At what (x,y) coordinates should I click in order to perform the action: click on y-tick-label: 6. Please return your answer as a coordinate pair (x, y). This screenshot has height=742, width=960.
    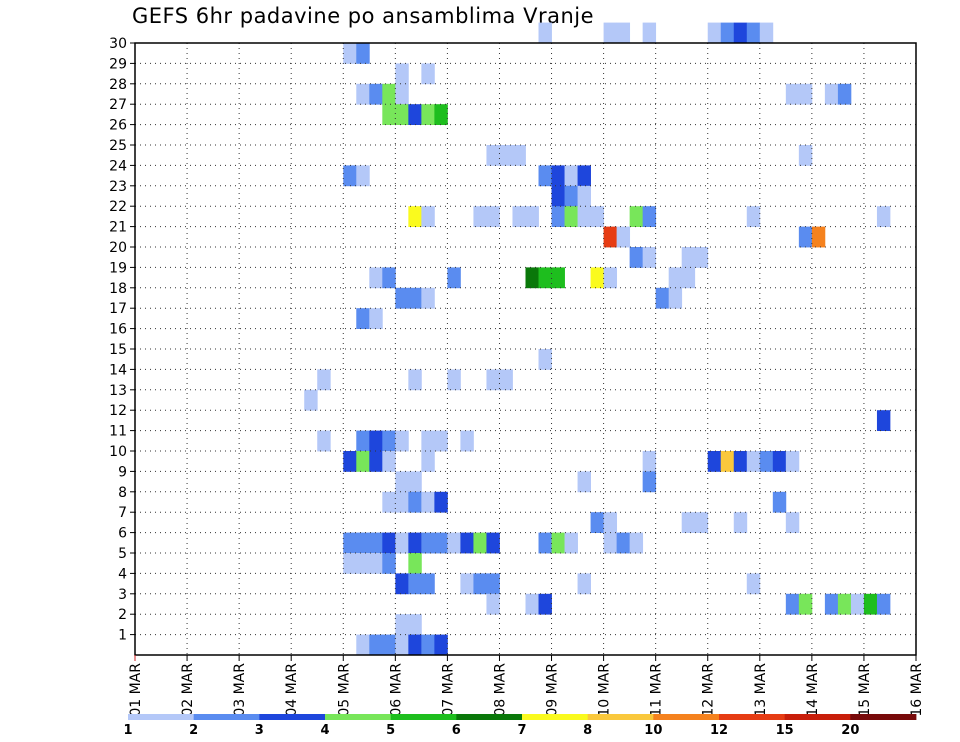
    Looking at the image, I should click on (122, 534).